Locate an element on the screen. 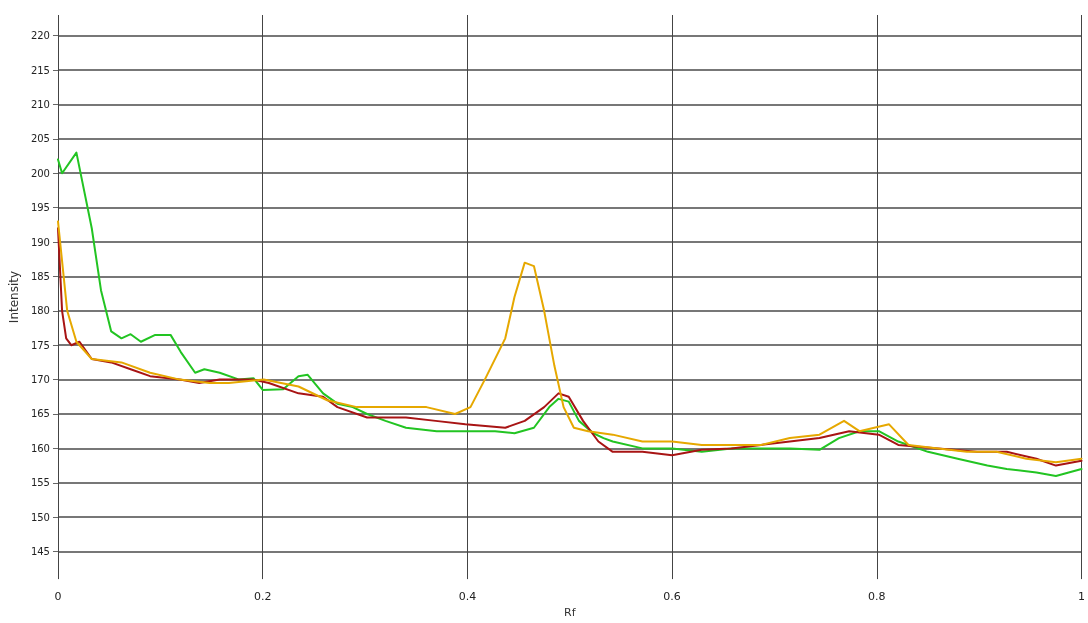  y-tick-label: 210 is located at coordinates (40, 104).